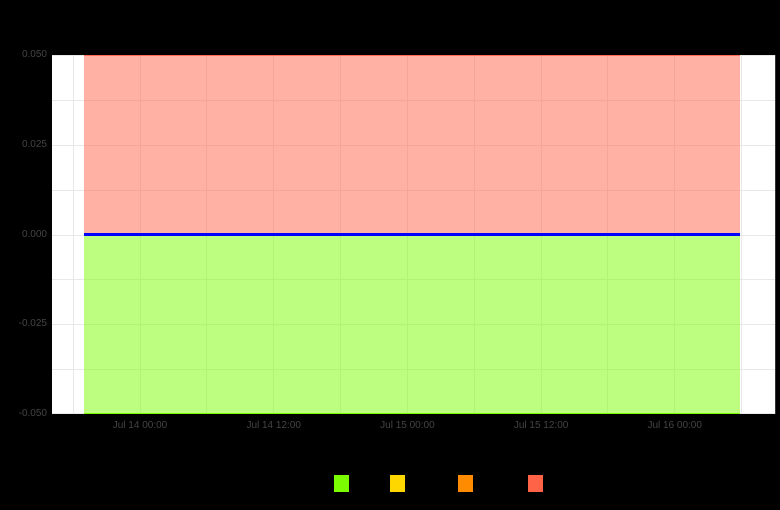  I want to click on legend-swatch-yellow, so click(397, 483).